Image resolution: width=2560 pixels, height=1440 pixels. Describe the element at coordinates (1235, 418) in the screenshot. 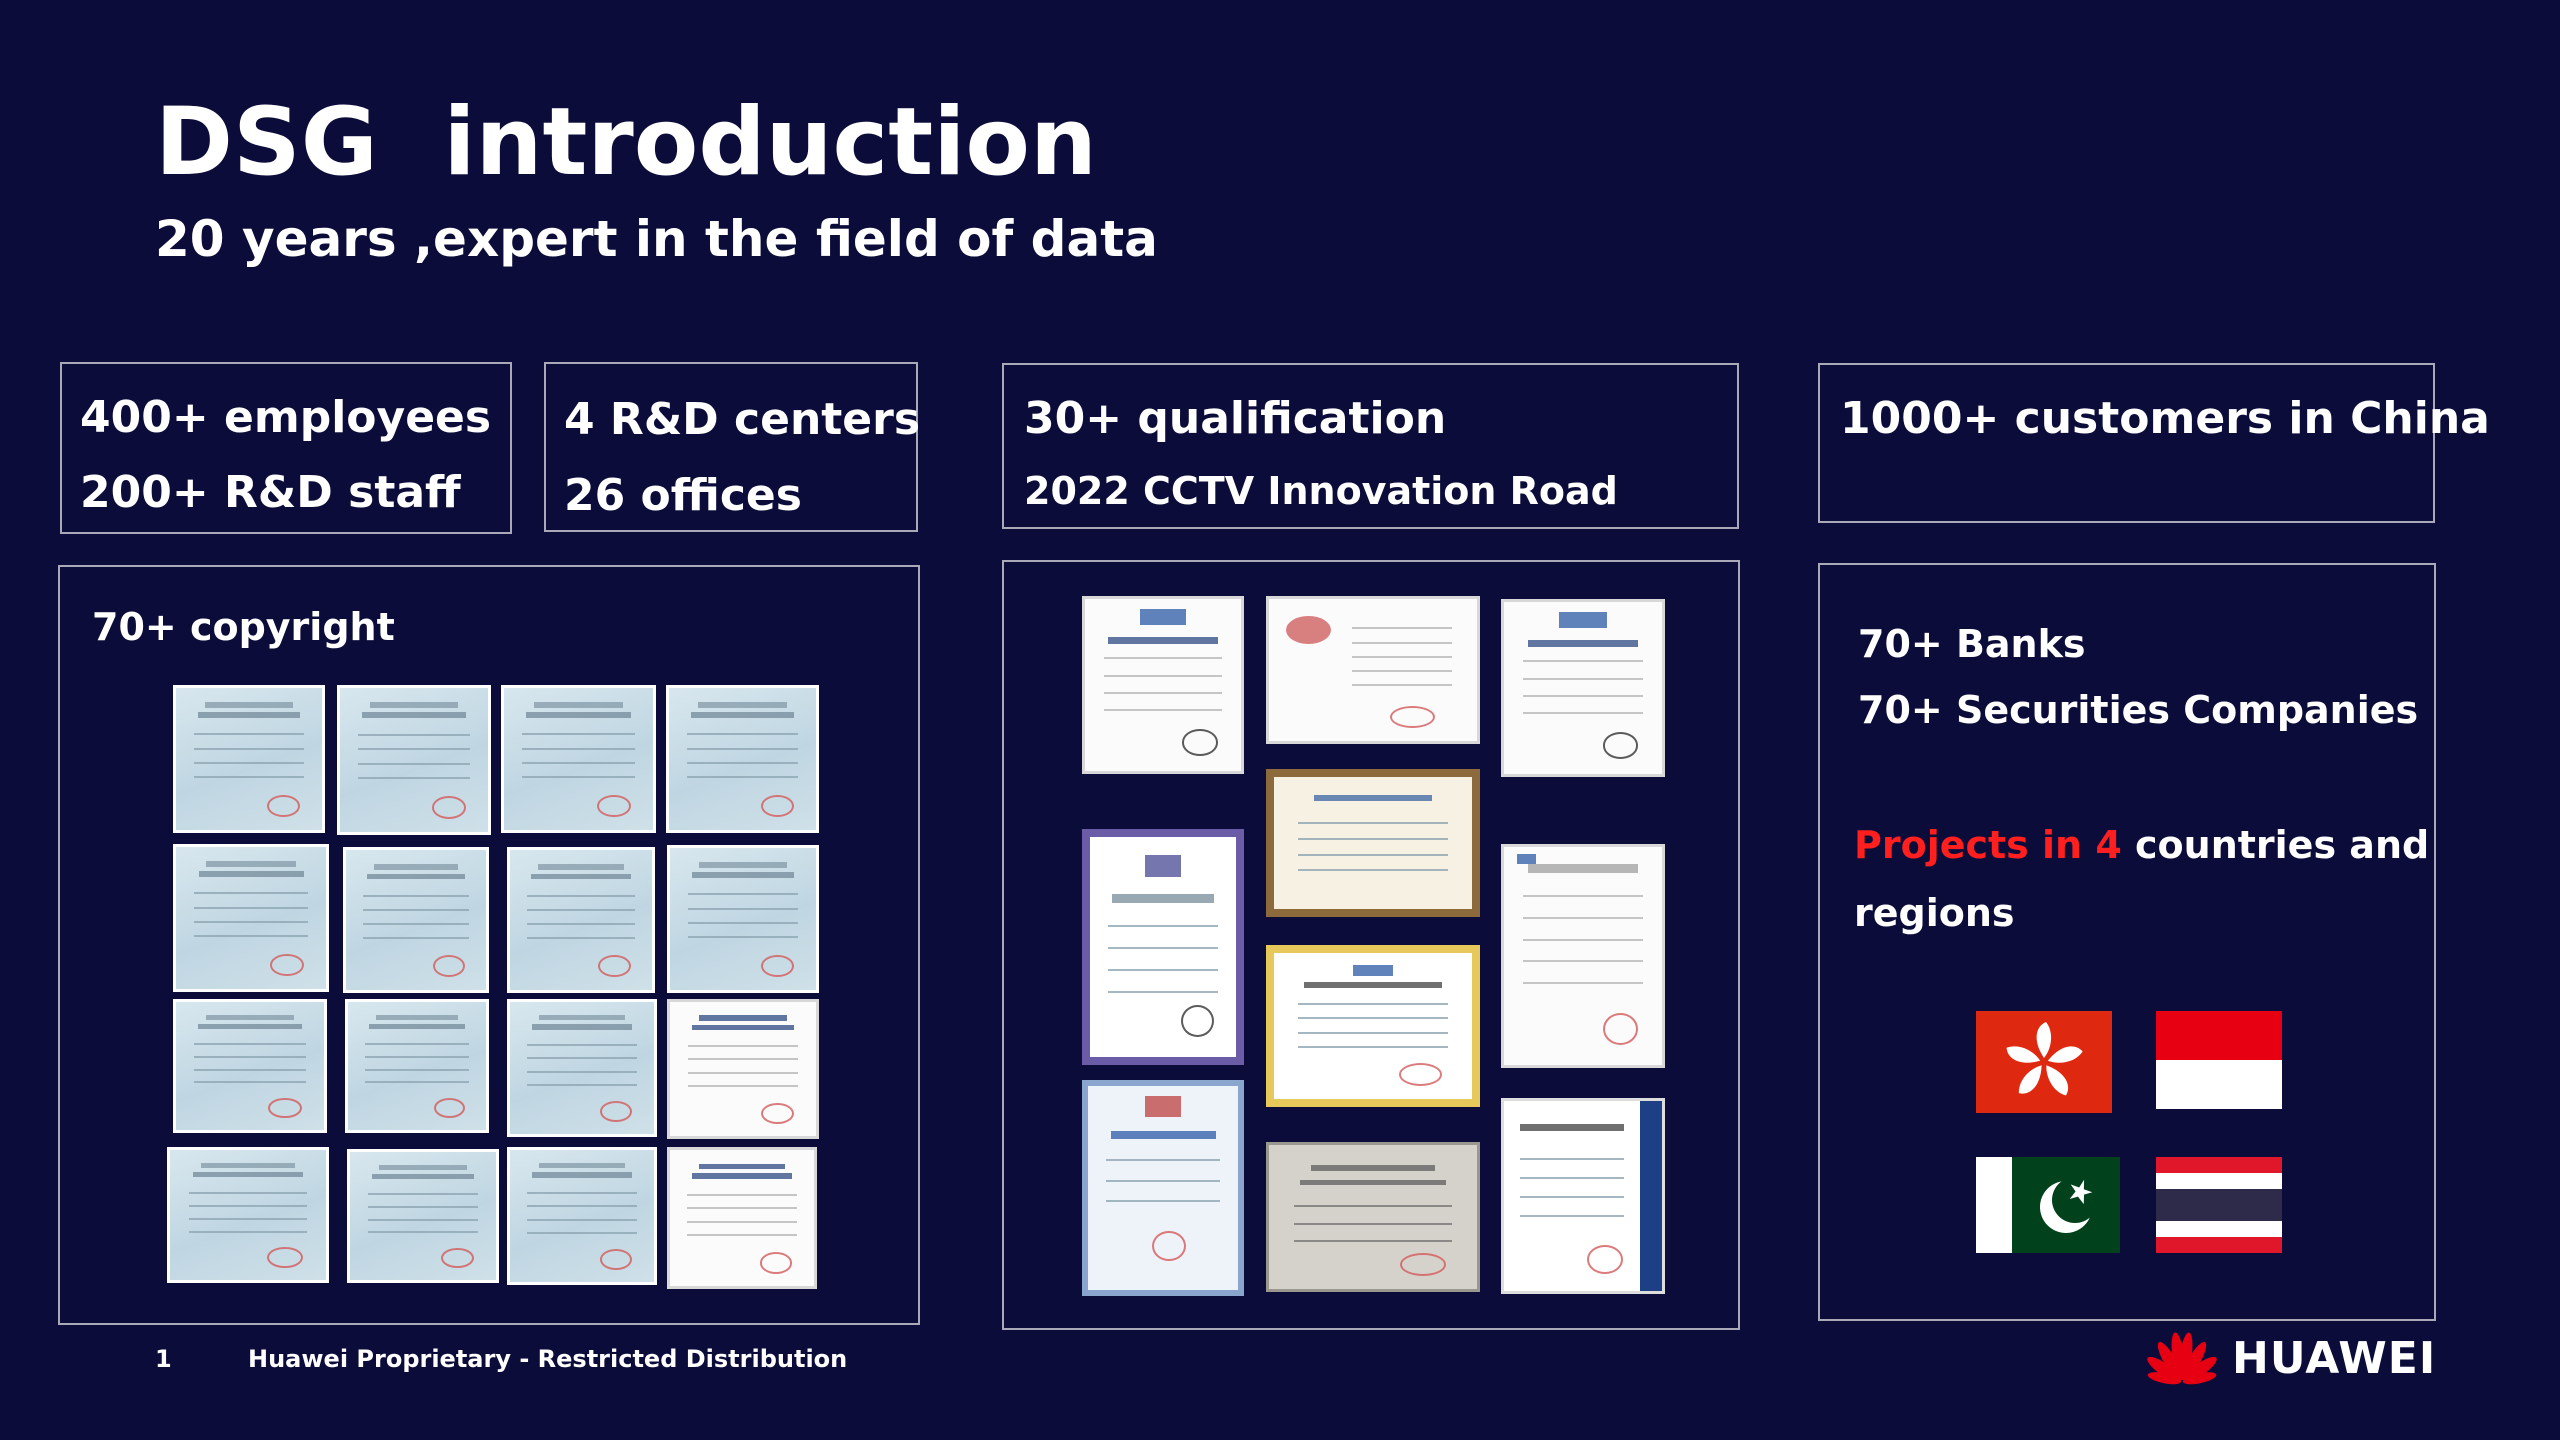

I see `qualification-stat: 30+ qualification` at that location.